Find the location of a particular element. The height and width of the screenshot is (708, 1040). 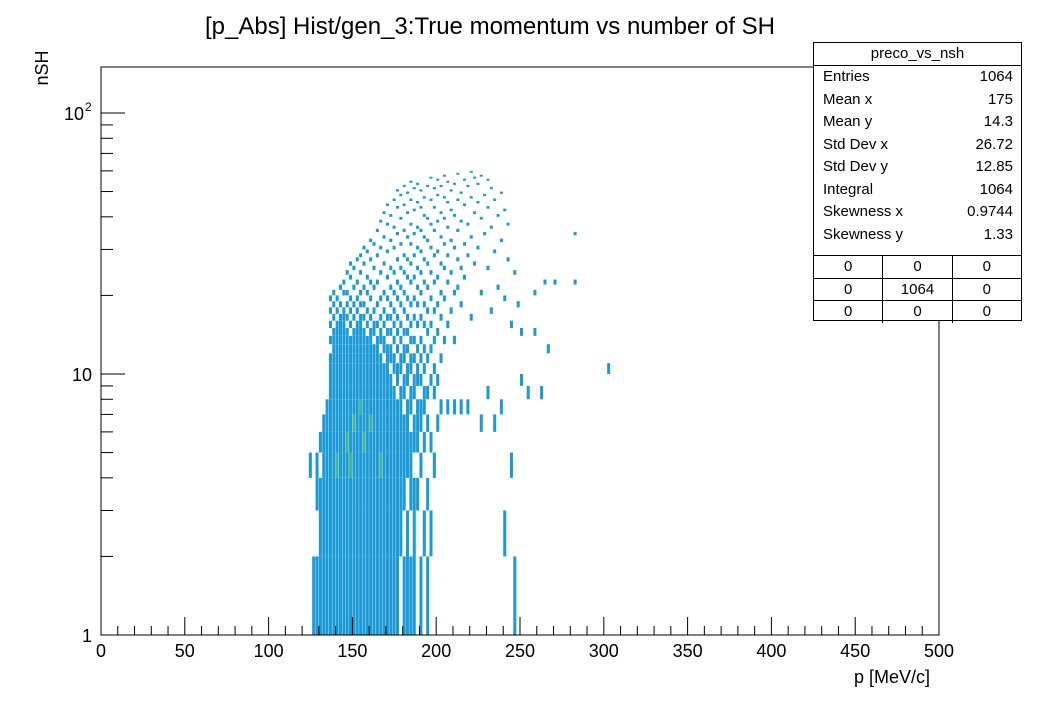

stats-label: Integral is located at coordinates (848, 189).